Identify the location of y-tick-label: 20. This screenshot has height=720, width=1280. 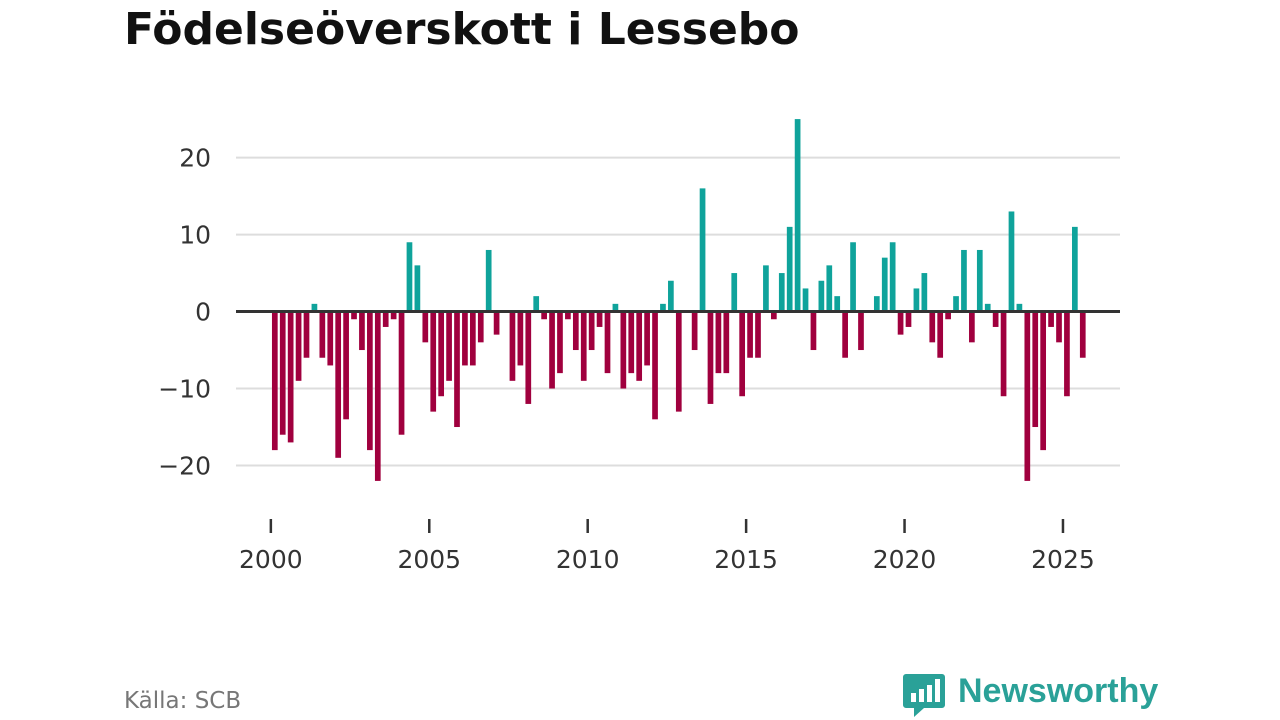
(195, 158).